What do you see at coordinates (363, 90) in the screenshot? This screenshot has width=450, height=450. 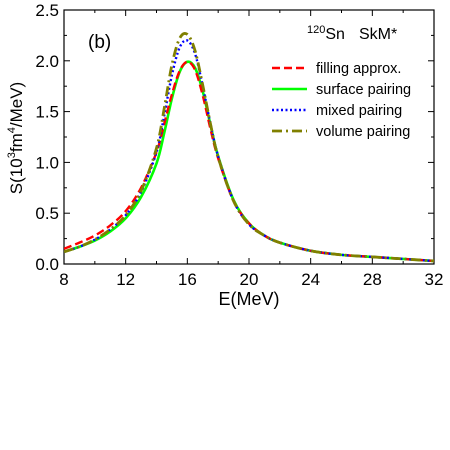 I see `legend-label: surface pairing` at bounding box center [363, 90].